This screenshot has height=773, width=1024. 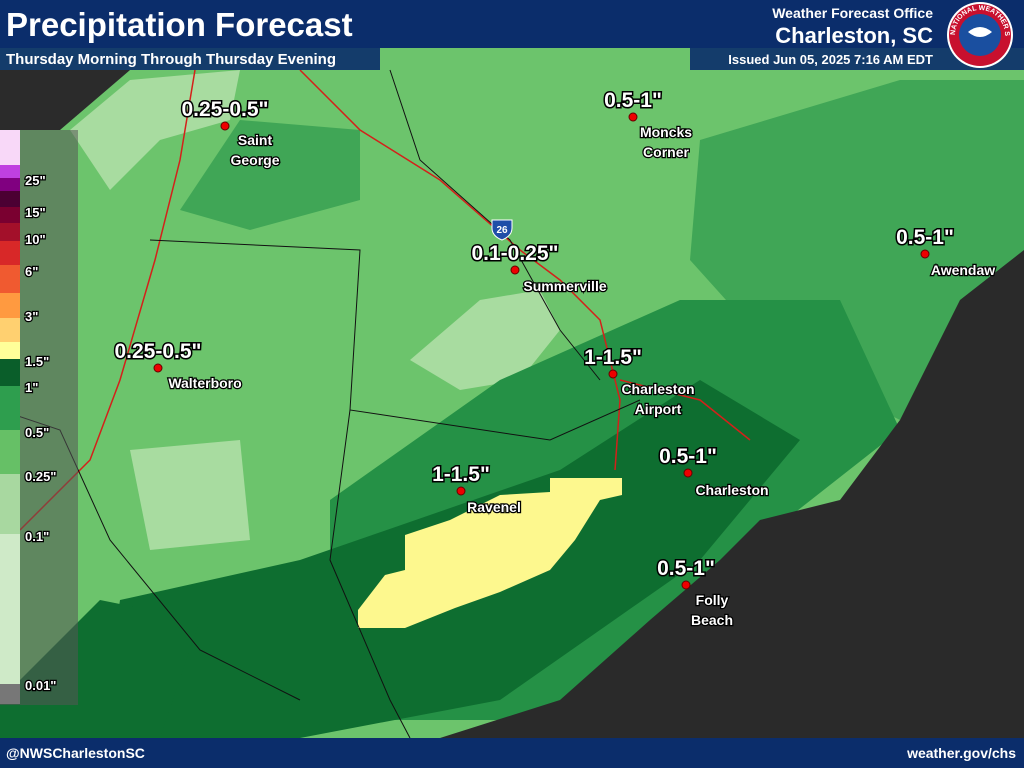 I want to click on city-name: Awendaw, so click(x=963, y=270).